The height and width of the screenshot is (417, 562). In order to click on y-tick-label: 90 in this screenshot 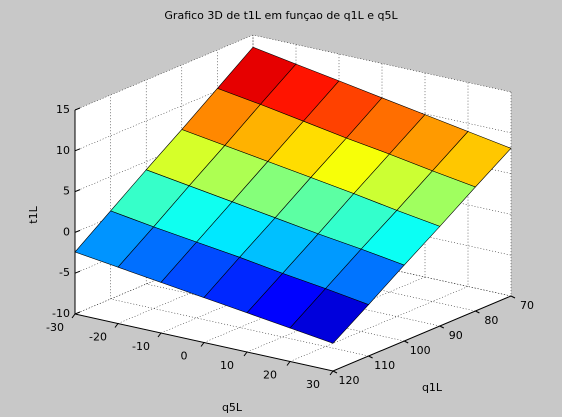, I will do `click(456, 335)`.